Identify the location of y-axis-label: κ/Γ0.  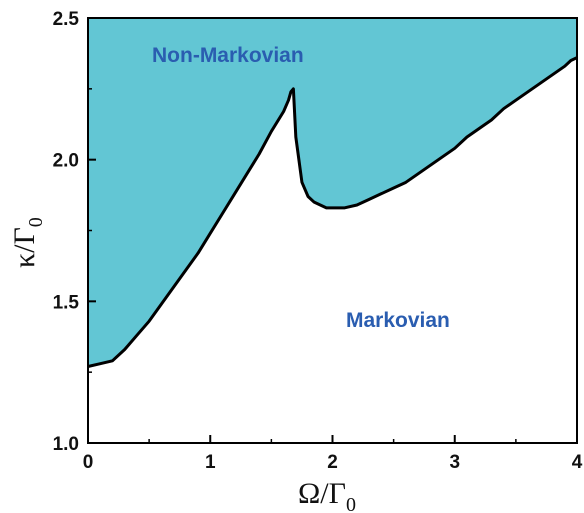
(27, 242).